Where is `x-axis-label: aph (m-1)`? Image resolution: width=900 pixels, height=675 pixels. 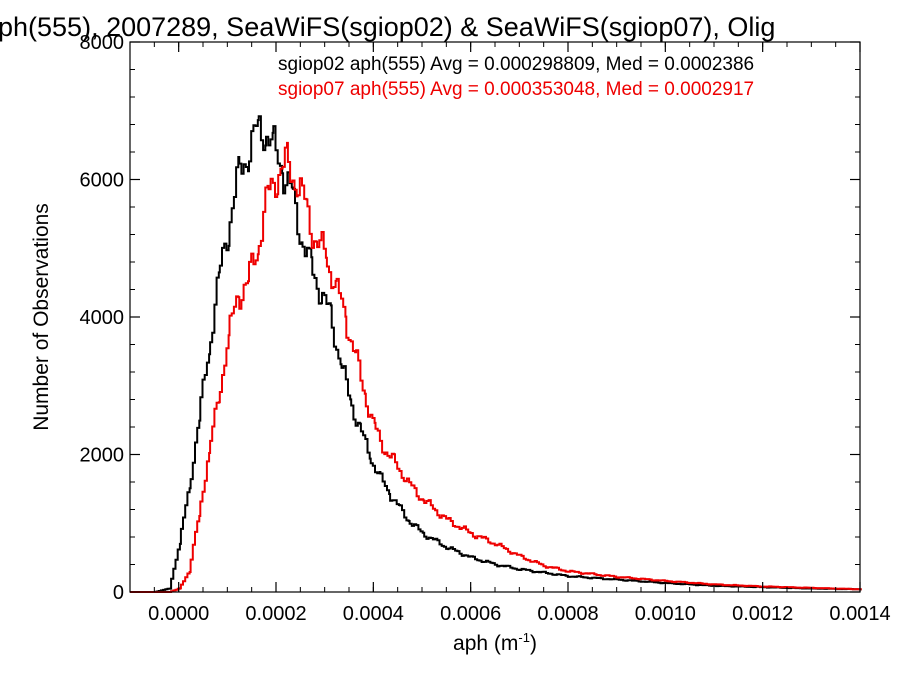 x-axis-label: aph (m-1) is located at coordinates (495, 642).